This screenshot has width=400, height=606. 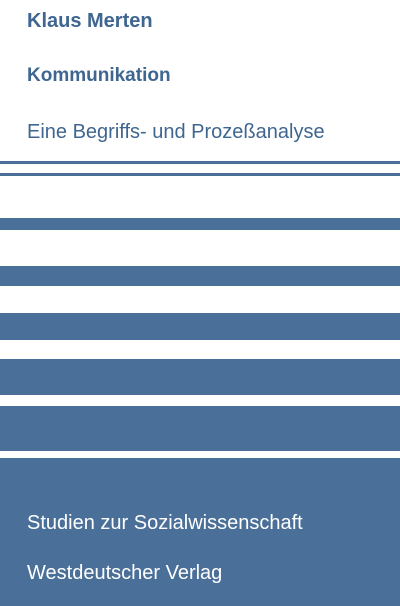 I want to click on publisher-name: Westdeutscher Verlag, so click(x=125, y=573).